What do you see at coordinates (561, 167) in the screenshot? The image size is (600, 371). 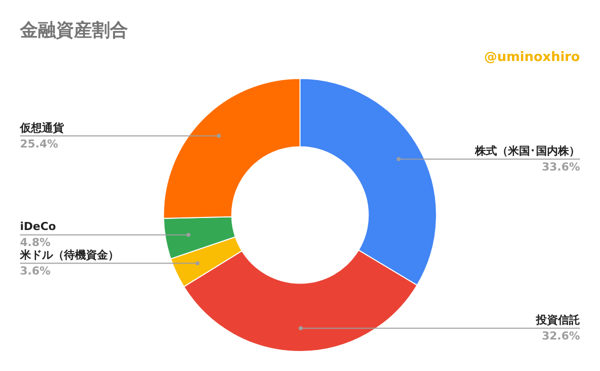 I see `data-label: 33.6%` at bounding box center [561, 167].